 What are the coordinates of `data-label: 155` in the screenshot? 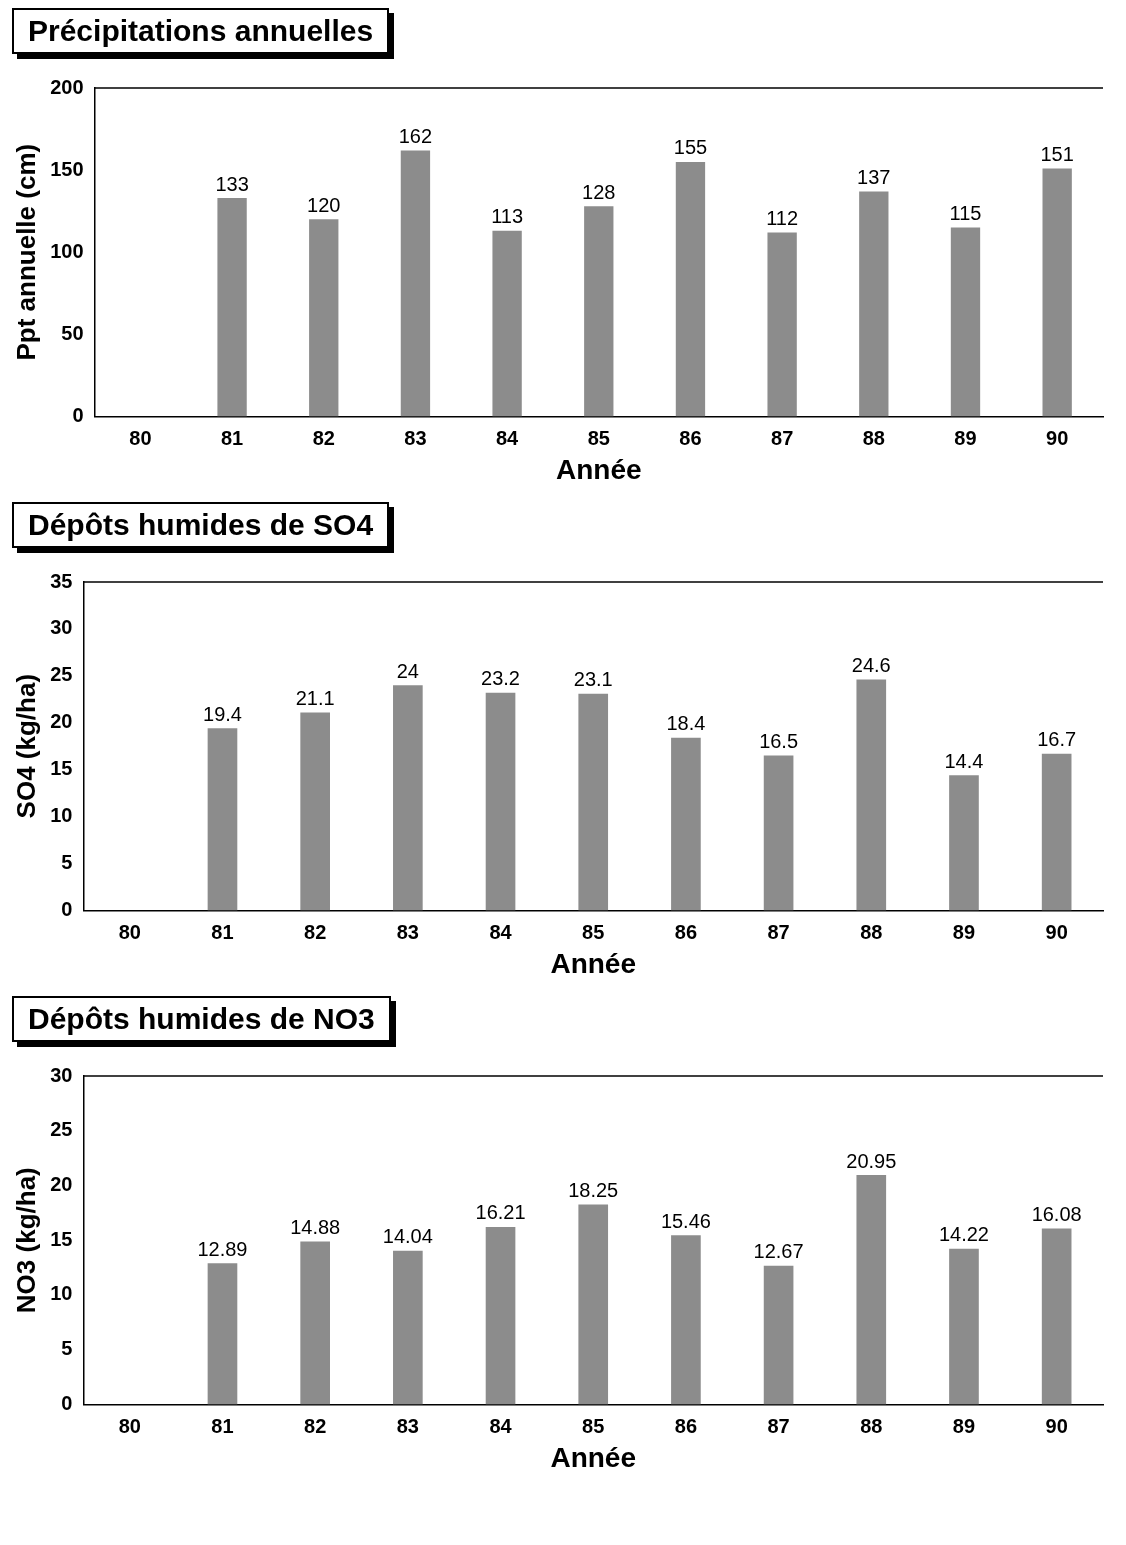 It's located at (690, 147).